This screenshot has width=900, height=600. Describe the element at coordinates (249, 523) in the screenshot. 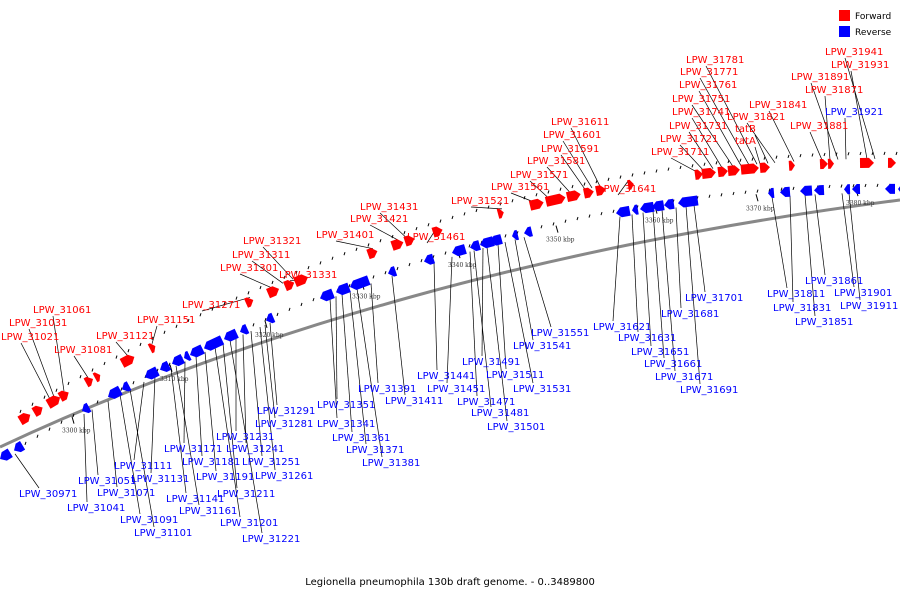

I see `reverse-gene-label: LPW_31201` at that location.